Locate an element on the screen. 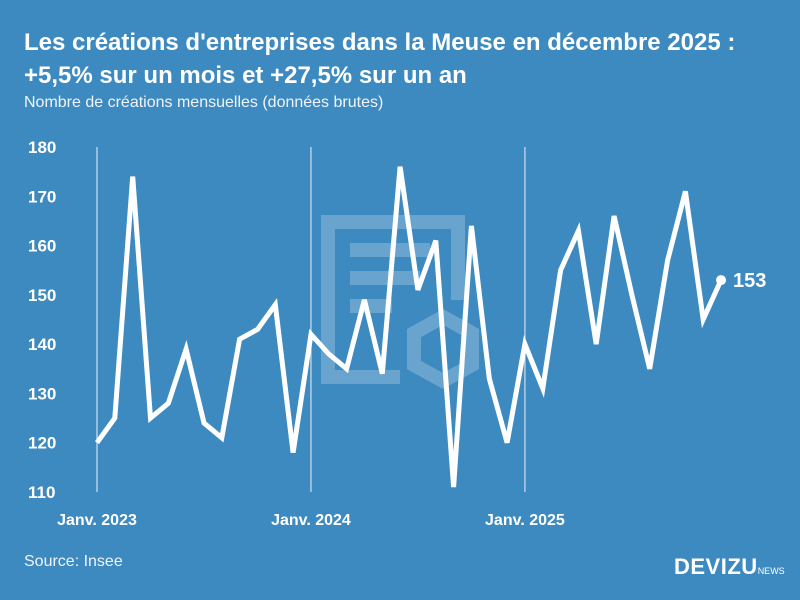  y-tick-label: 140 is located at coordinates (42, 344).